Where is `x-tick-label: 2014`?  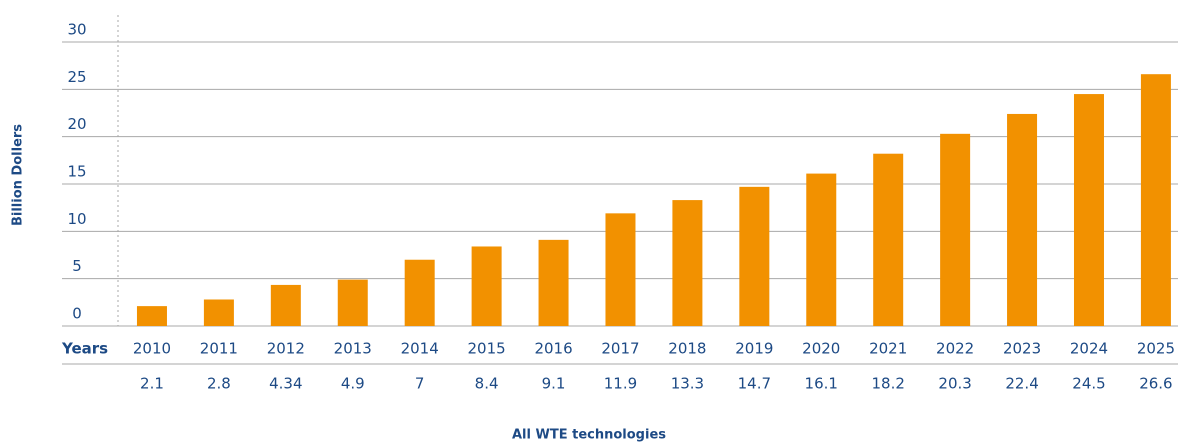
x-tick-label: 2014 is located at coordinates (420, 349).